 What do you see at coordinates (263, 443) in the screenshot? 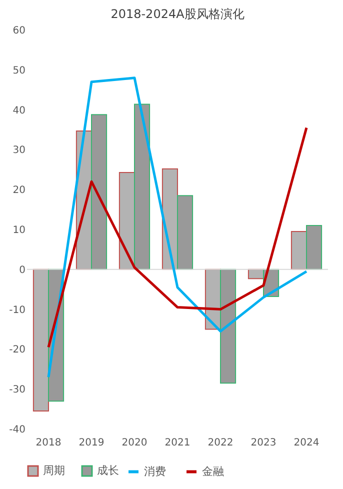
I see `x-tick-label: 2023` at bounding box center [263, 443].